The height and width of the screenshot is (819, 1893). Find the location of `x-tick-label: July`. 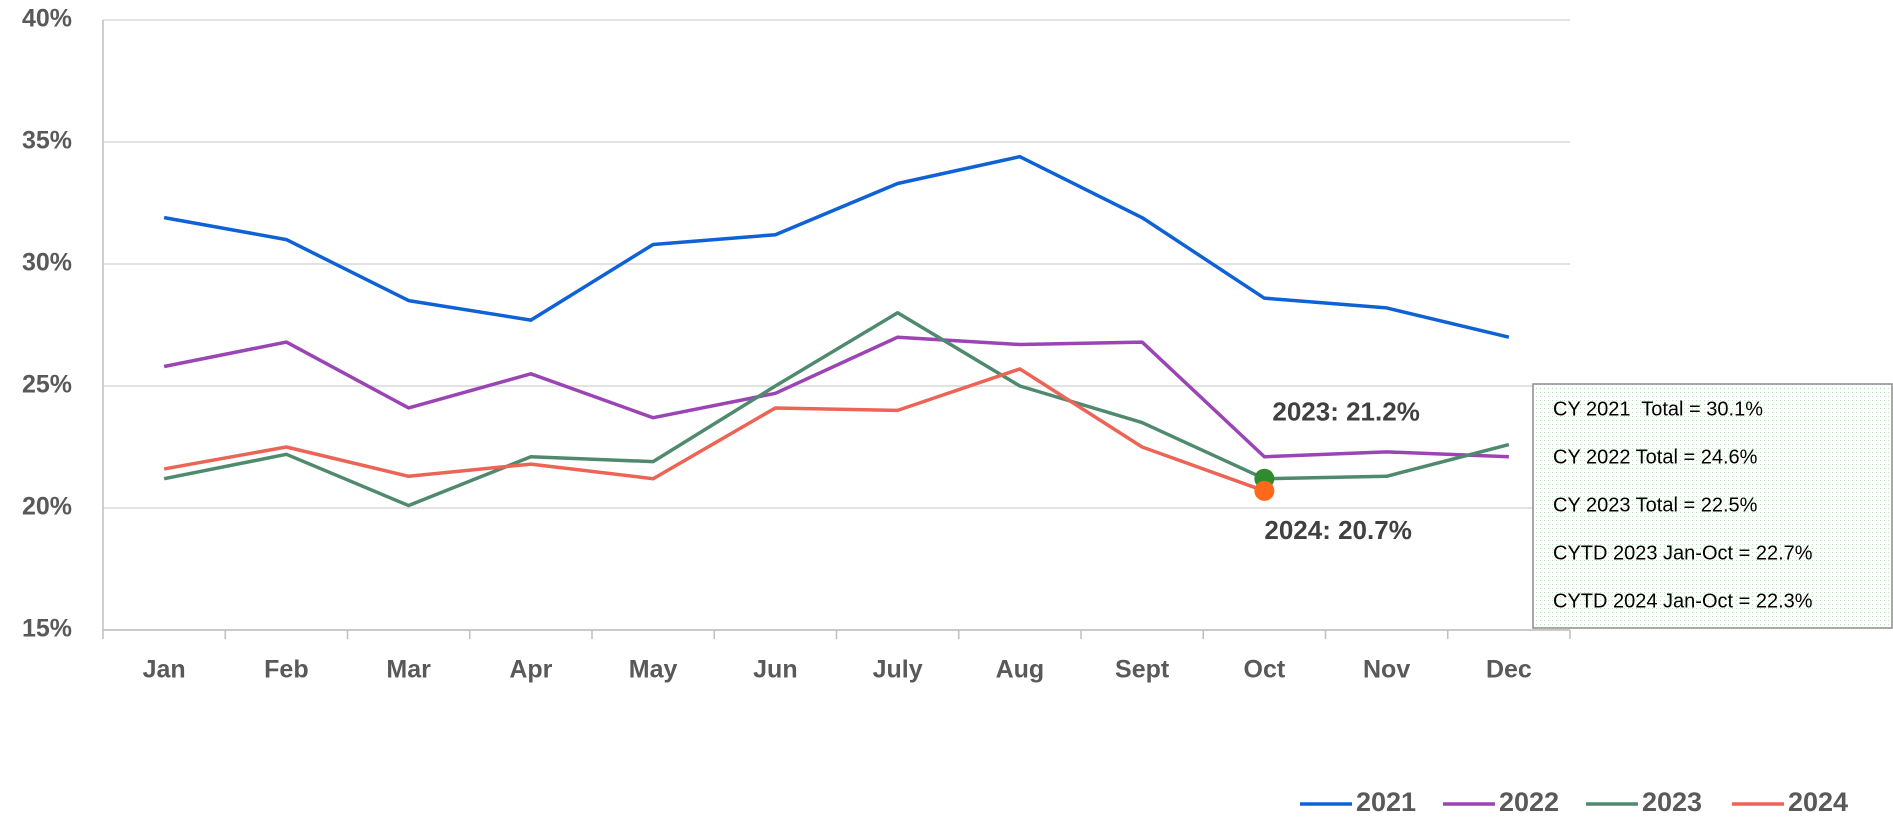

x-tick-label: July is located at coordinates (898, 670).